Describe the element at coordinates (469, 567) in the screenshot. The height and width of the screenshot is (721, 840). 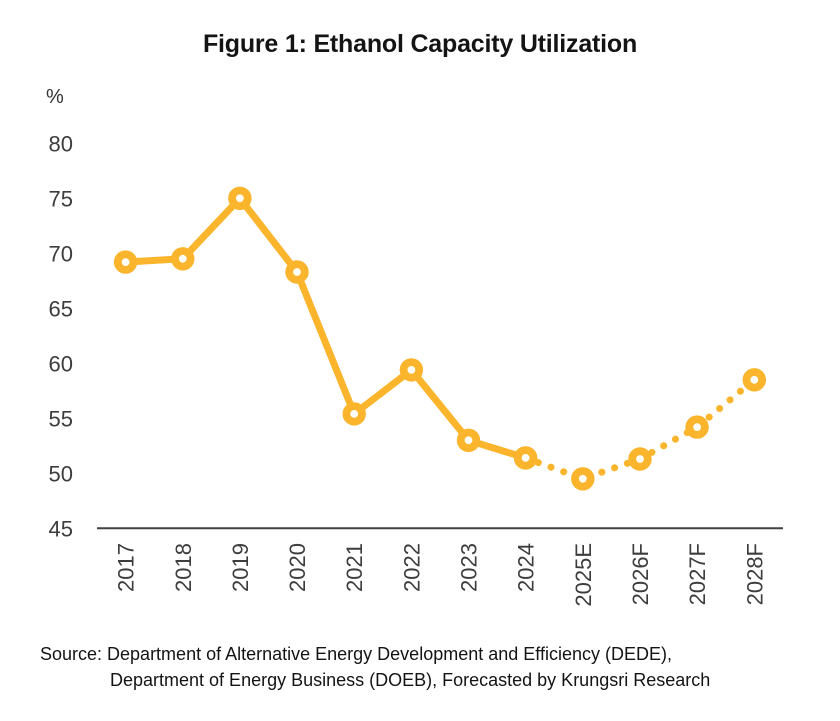
I see `x-tick-label-2023: 2023` at that location.